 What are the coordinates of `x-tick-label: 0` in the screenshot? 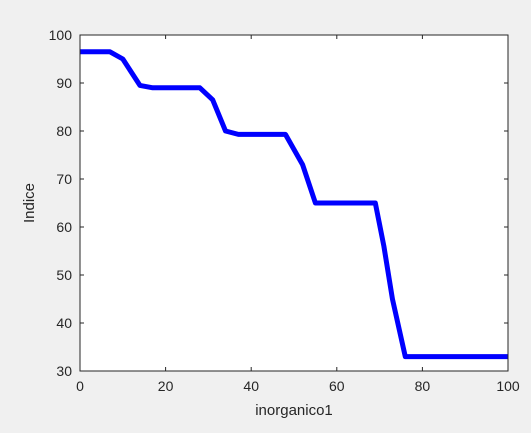 It's located at (80, 386).